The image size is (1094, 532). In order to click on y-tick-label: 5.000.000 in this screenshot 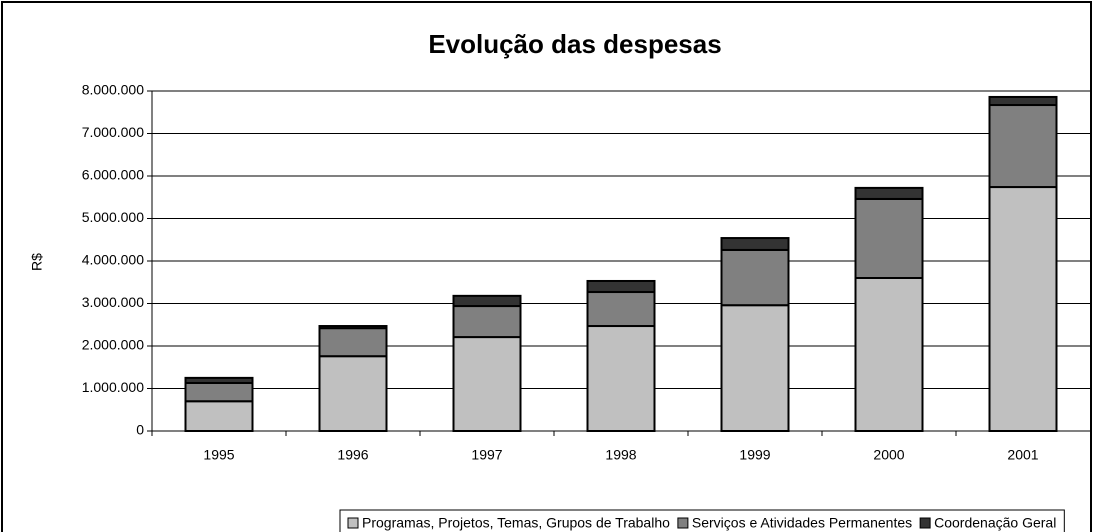, I will do `click(113, 217)`.